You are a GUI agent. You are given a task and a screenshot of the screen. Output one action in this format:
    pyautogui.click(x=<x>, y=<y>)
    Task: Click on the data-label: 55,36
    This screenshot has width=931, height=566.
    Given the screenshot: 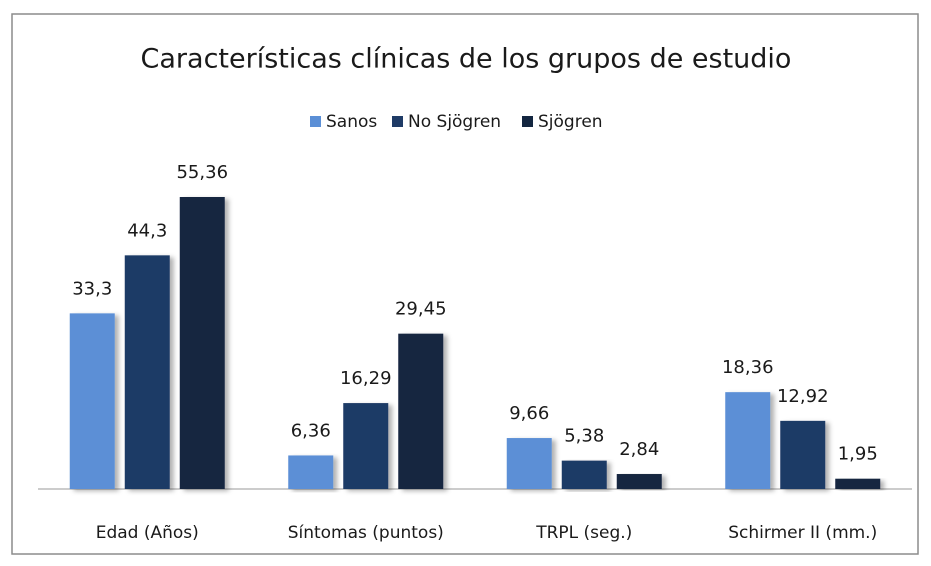 What is the action you would take?
    pyautogui.click(x=202, y=172)
    